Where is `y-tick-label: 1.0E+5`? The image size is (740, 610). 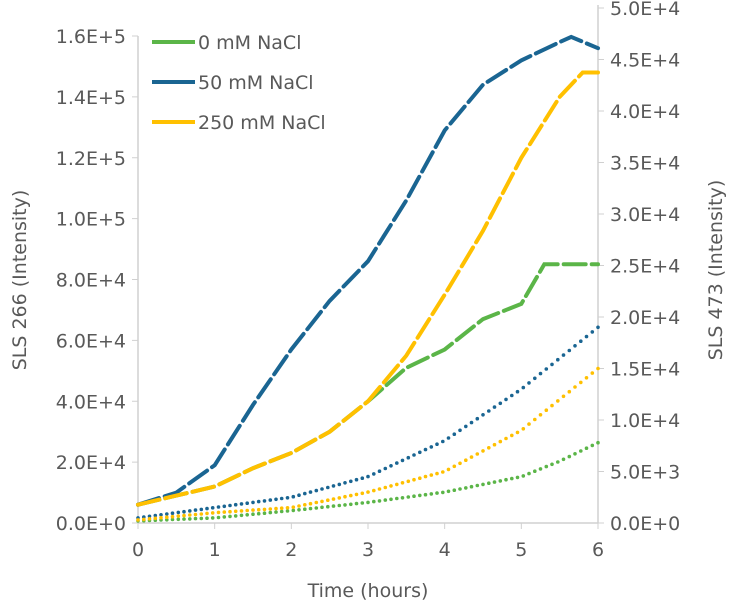
y-tick-label: 1.0E+5 is located at coordinates (91, 220).